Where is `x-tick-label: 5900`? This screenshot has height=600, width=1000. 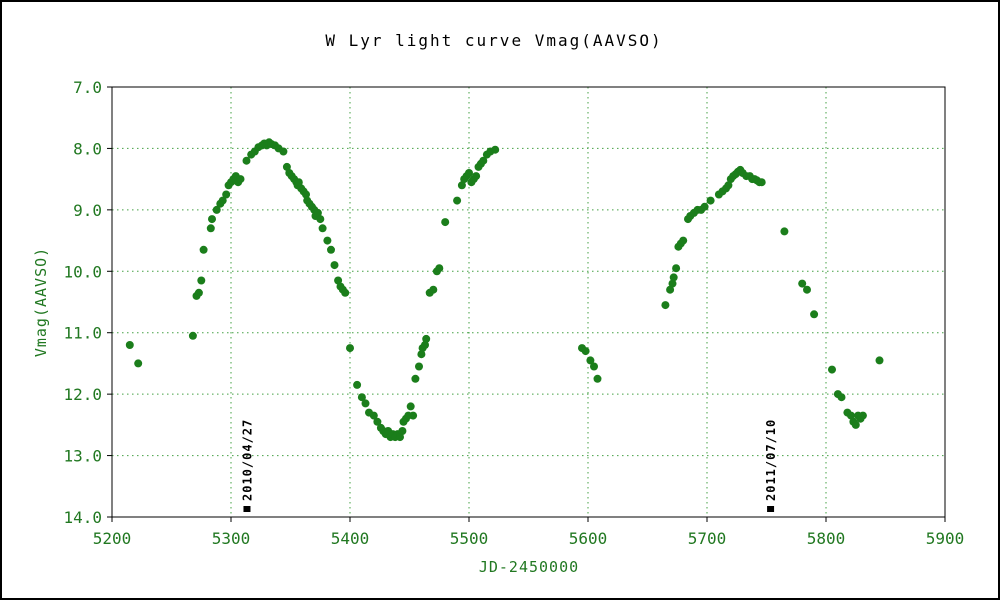 x-tick-label: 5900 is located at coordinates (945, 538).